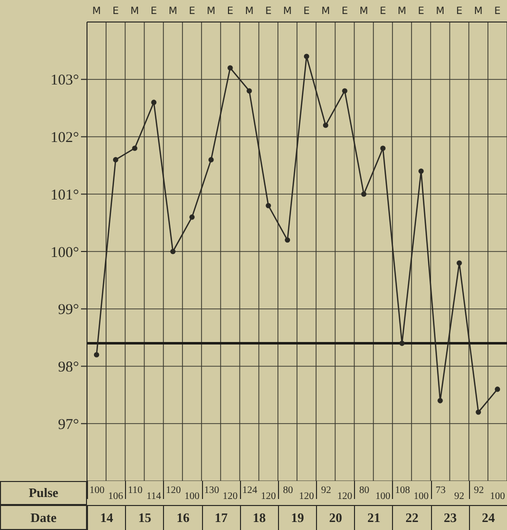 Image resolution: width=507 pixels, height=530 pixels. What do you see at coordinates (411, 517) in the screenshot?
I see `text: 22` at bounding box center [411, 517].